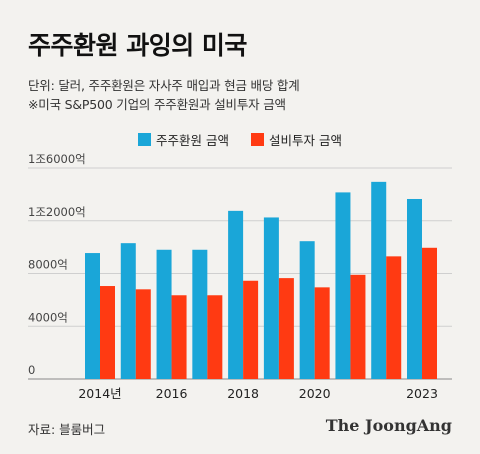 The height and width of the screenshot is (454, 480). Describe the element at coordinates (192, 140) in the screenshot. I see `legend-label-returns: 주주환원 금액` at that location.